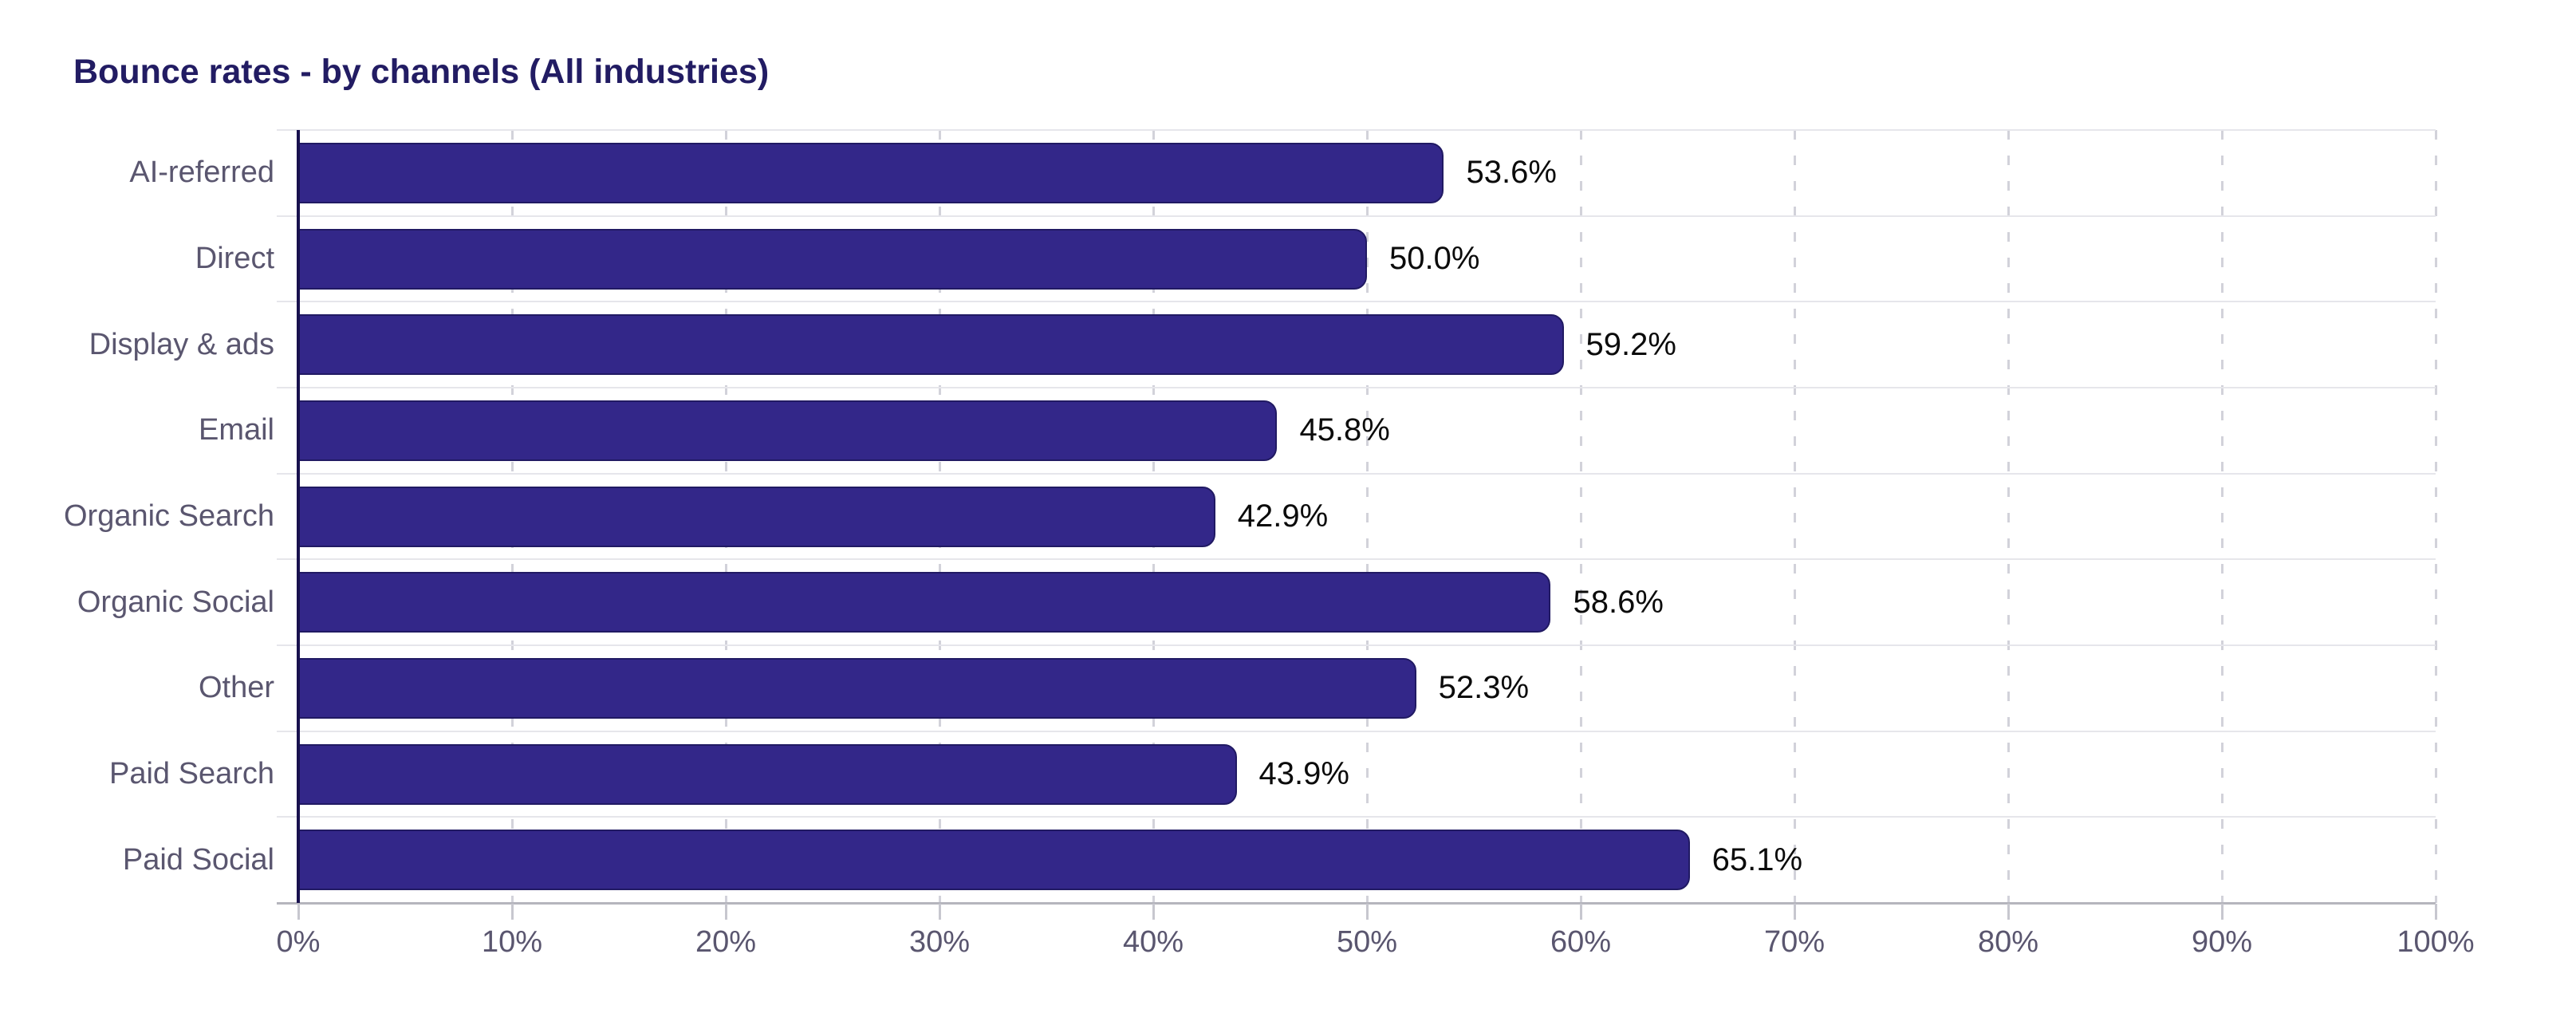 This screenshot has width=2576, height=1013. I want to click on x-axis-tick-label-0: 0%, so click(298, 942).